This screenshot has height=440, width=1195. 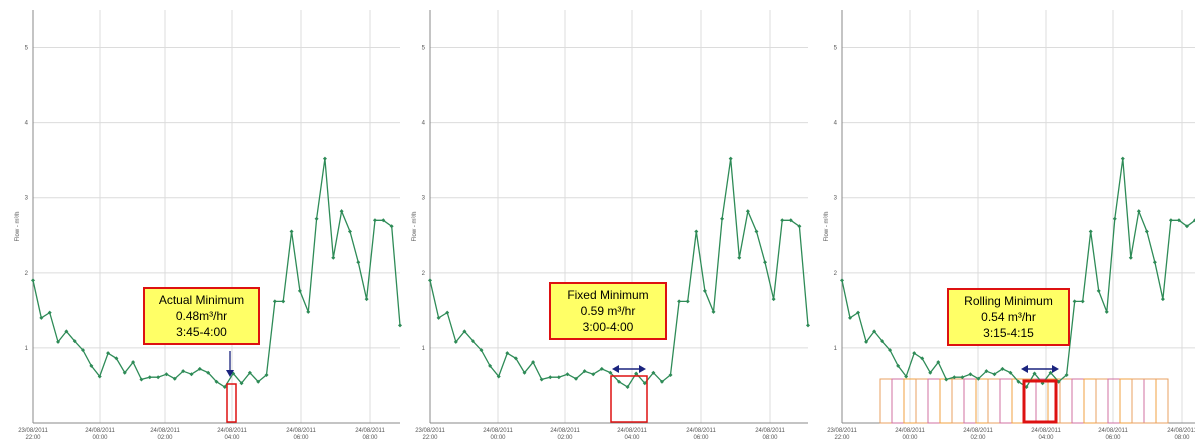 I want to click on callout-value: 0.54 m³/hr, so click(x=1008, y=317).